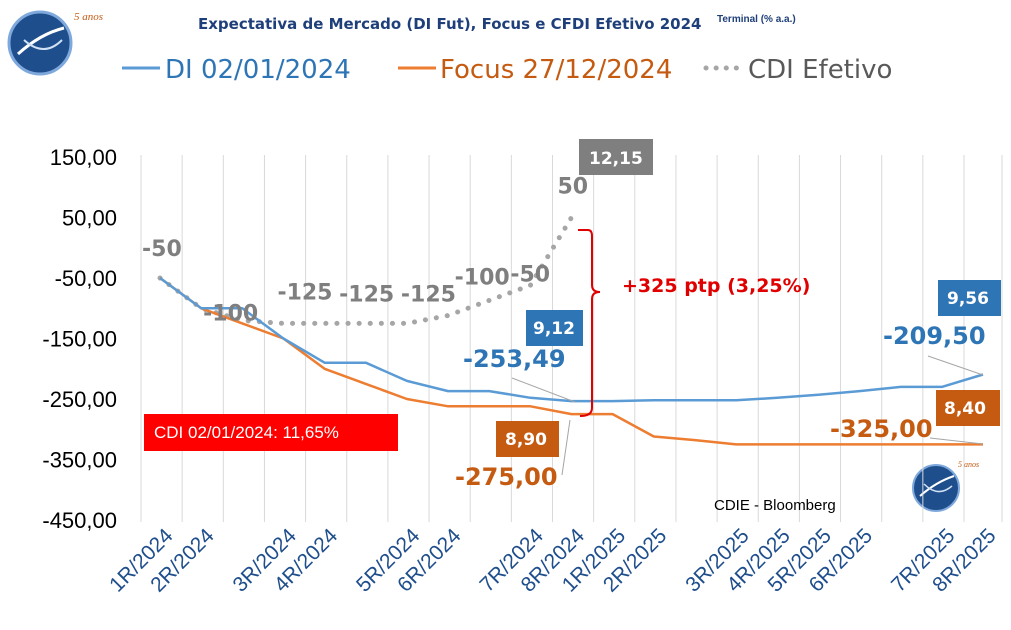  I want to click on svg-text: 8,40, so click(965, 409).